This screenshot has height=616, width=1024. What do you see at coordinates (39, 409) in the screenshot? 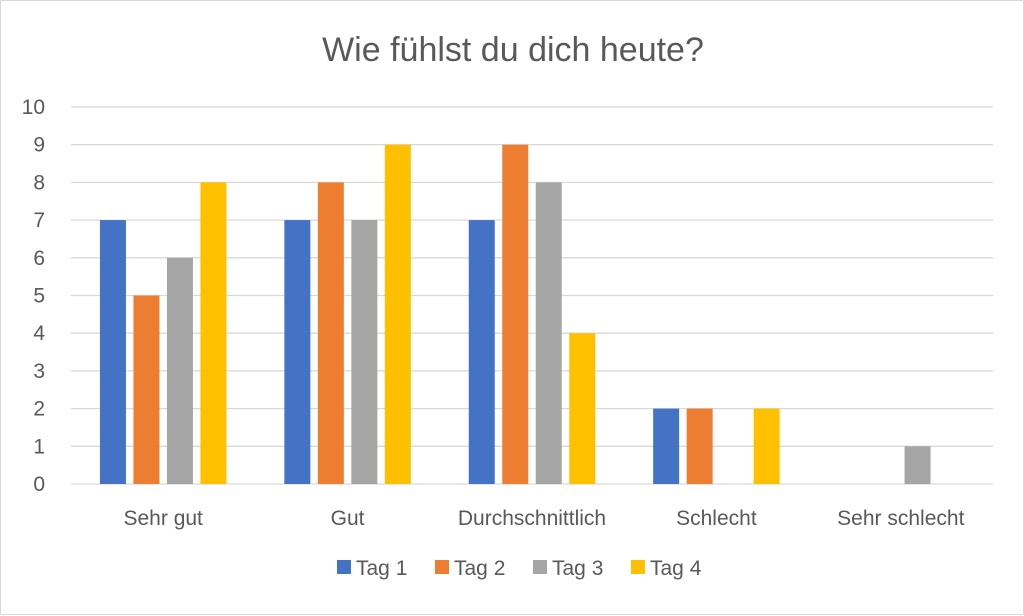
I see `y-tick-label: 2` at bounding box center [39, 409].